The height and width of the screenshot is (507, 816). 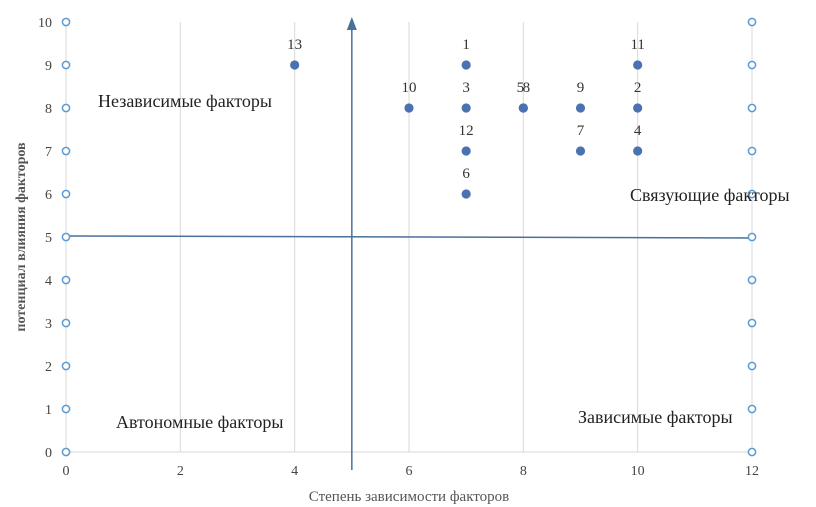 What do you see at coordinates (351, 23) in the screenshot?
I see `divider-arrowhead` at bounding box center [351, 23].